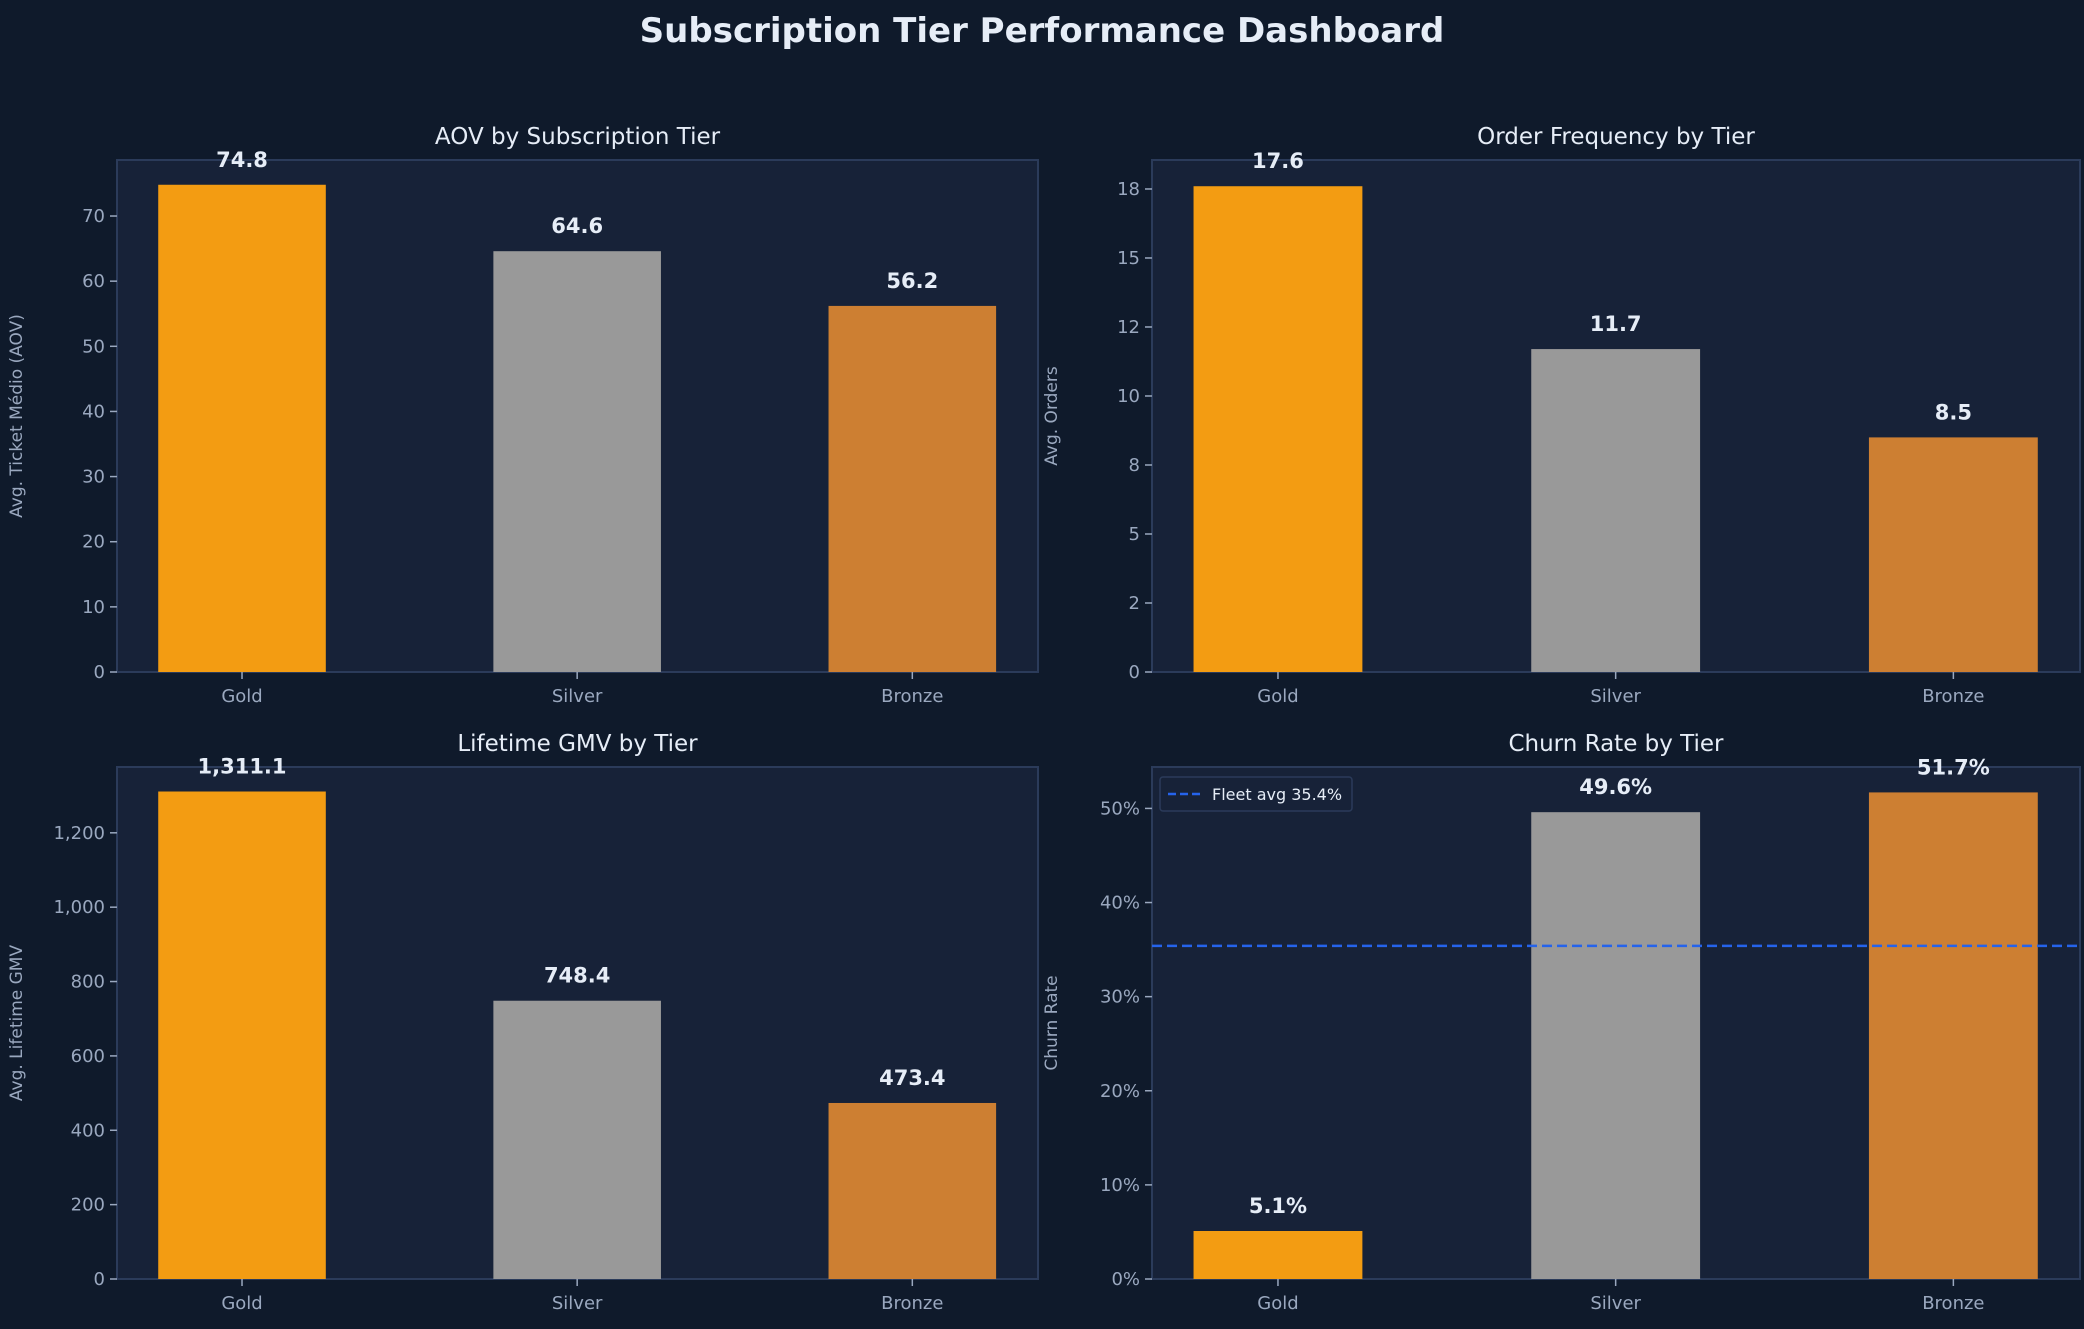 Image resolution: width=2084 pixels, height=1329 pixels. Describe the element at coordinates (1120, 808) in the screenshot. I see `y-tick-label: 50%` at that location.